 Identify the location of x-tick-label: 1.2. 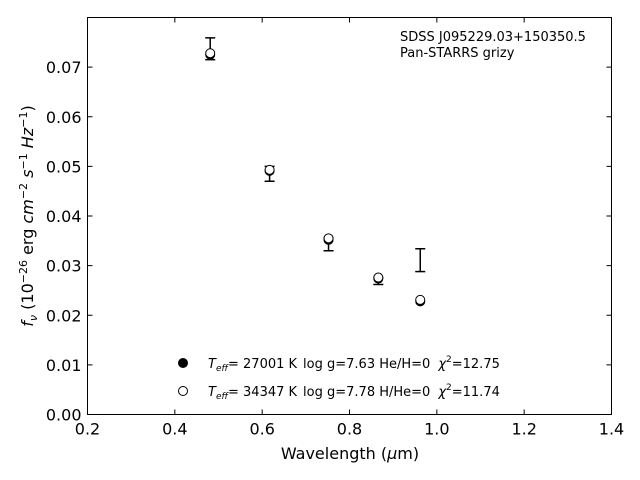
(523, 429).